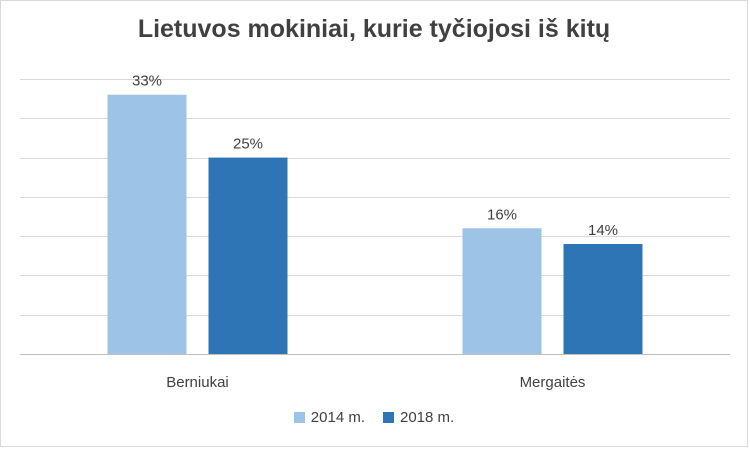 The width and height of the screenshot is (750, 449). Describe the element at coordinates (197, 382) in the screenshot. I see `category-label: Berniukai` at that location.